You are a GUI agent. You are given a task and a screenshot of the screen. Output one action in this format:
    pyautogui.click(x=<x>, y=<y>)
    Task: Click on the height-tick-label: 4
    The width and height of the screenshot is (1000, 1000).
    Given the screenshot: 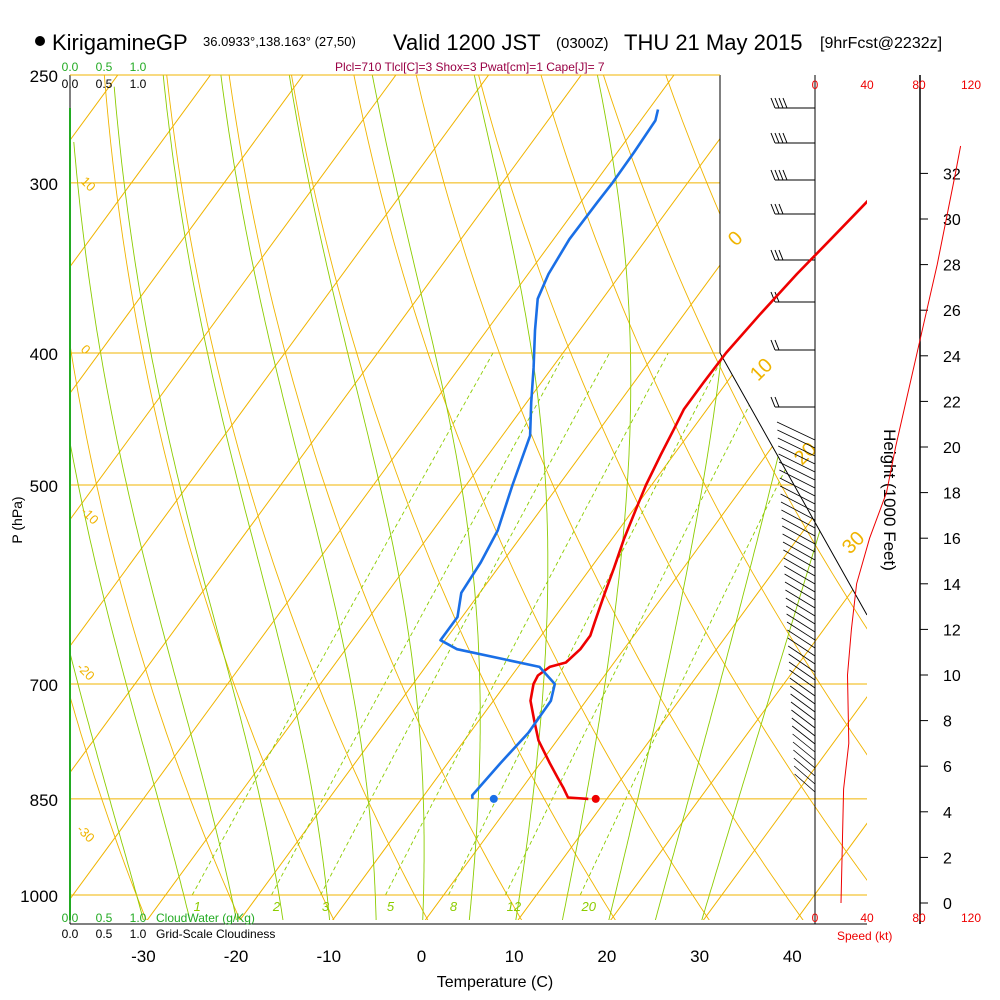 What is the action you would take?
    pyautogui.click(x=947, y=813)
    